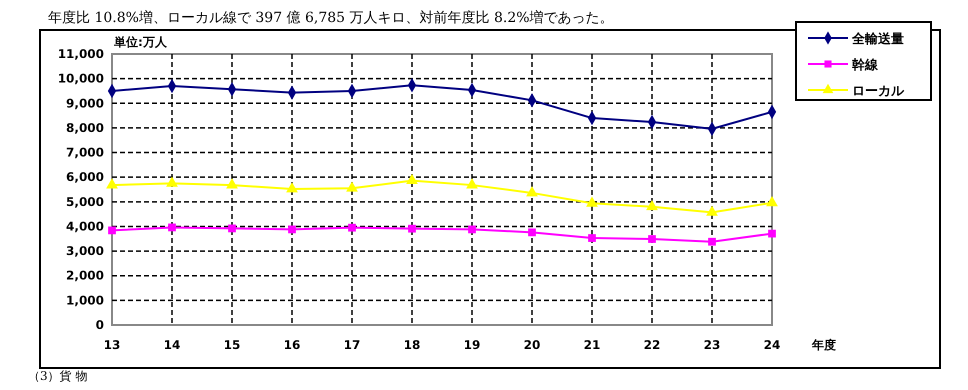 The height and width of the screenshot is (390, 968). What do you see at coordinates (85, 177) in the screenshot?
I see `y-tick-label: 6,000` at bounding box center [85, 177].